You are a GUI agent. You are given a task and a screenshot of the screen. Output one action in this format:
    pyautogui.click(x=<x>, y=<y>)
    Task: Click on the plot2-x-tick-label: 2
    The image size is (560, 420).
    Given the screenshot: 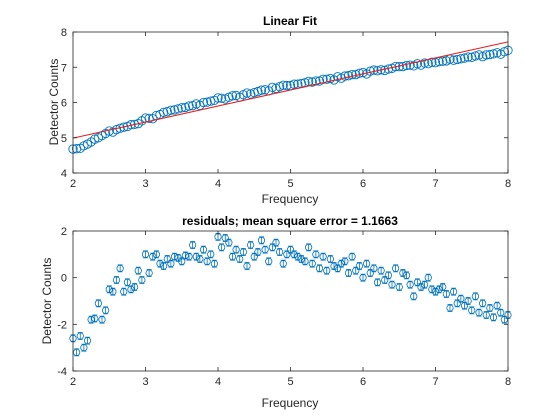 What is the action you would take?
    pyautogui.click(x=73, y=382)
    